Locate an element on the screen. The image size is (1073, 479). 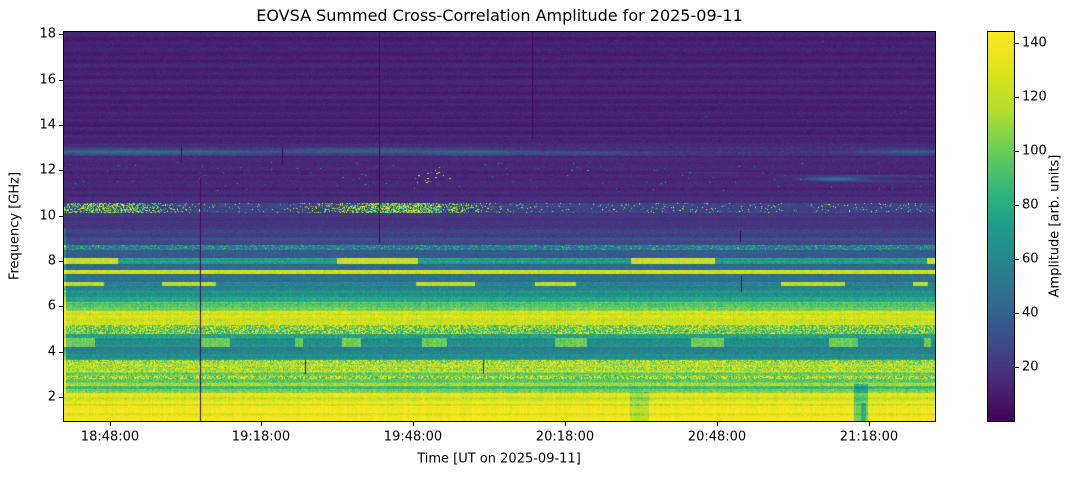
y-tick-label: 2 is located at coordinates (51, 397).